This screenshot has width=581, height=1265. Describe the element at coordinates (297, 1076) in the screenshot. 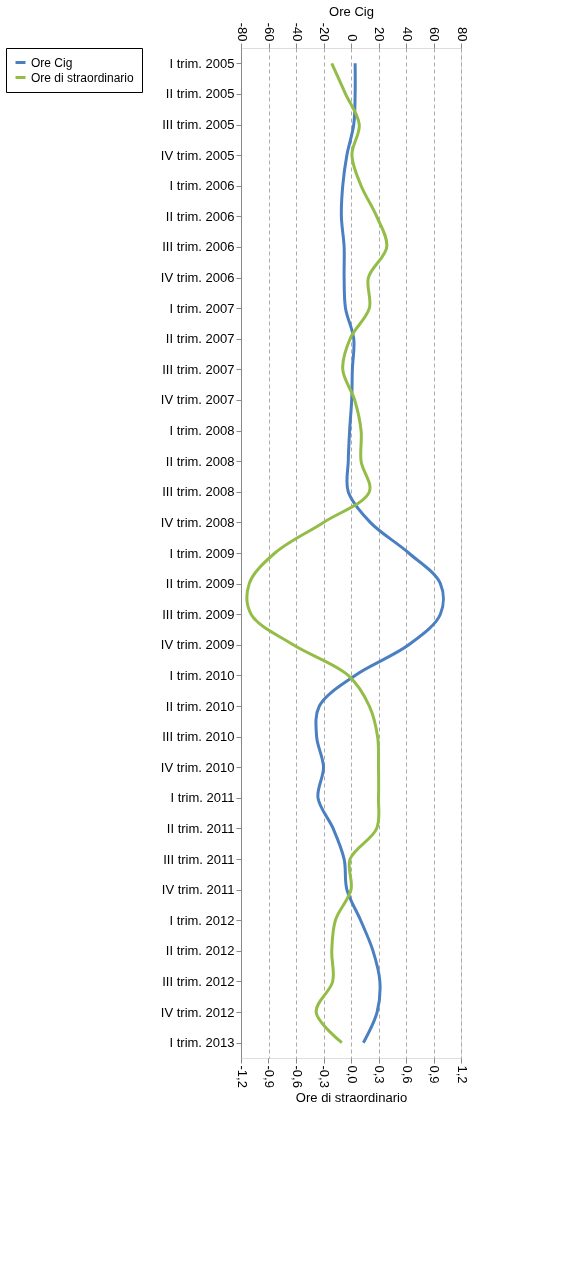

I see `x-tick-label: -0,6` at that location.